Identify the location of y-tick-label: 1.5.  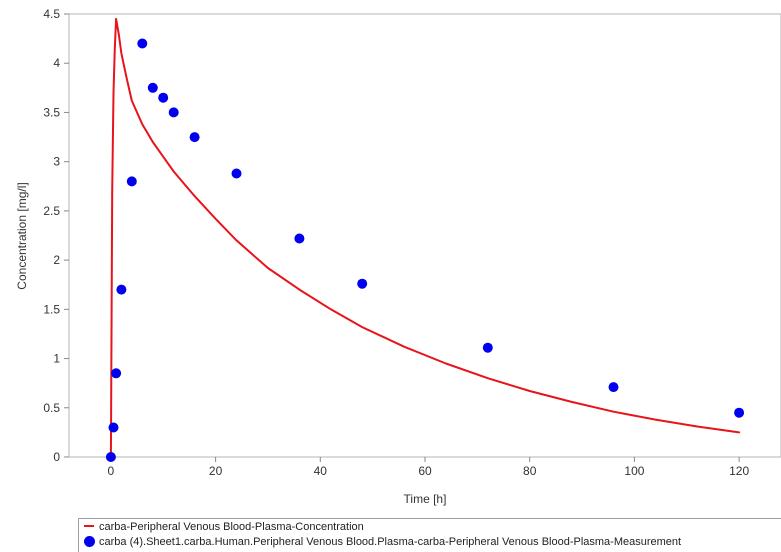
(51, 309).